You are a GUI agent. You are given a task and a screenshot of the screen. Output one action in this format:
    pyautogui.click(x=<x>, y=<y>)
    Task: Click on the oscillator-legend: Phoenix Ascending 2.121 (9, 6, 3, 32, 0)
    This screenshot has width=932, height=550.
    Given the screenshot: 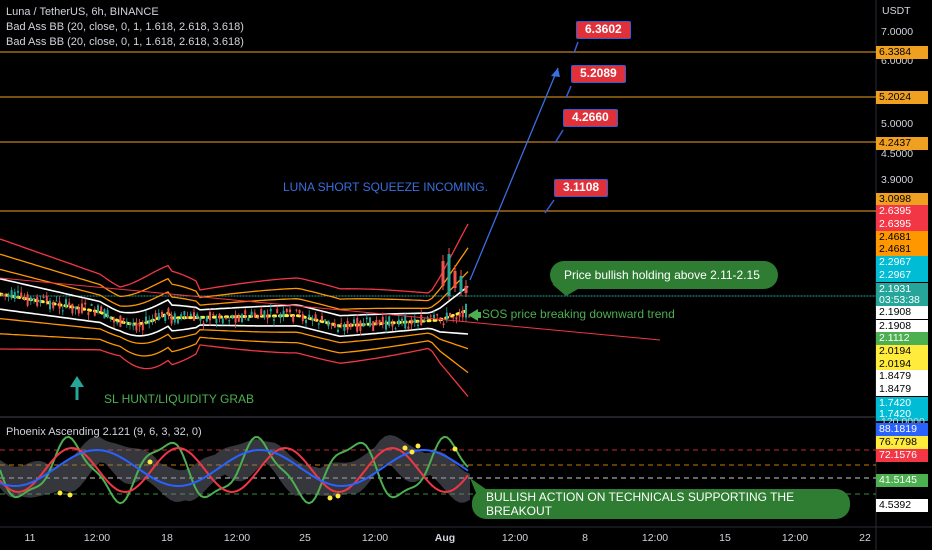 What is the action you would take?
    pyautogui.click(x=104, y=432)
    